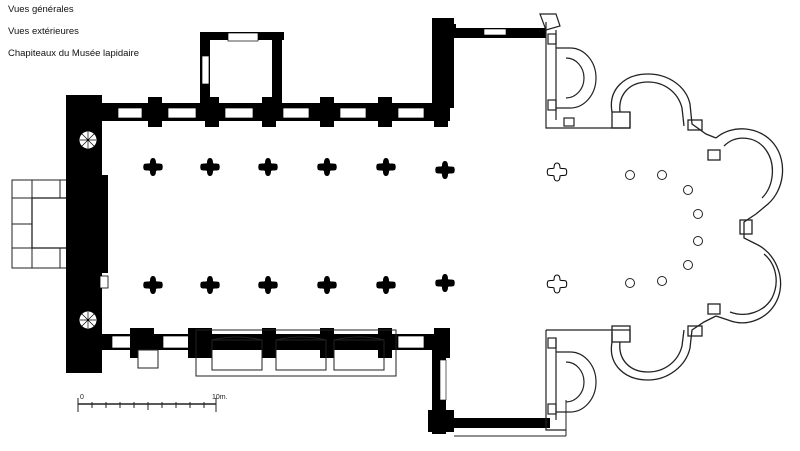 This screenshot has height=451, width=800. What do you see at coordinates (296, 353) in the screenshot?
I see `south-chapels` at bounding box center [296, 353].